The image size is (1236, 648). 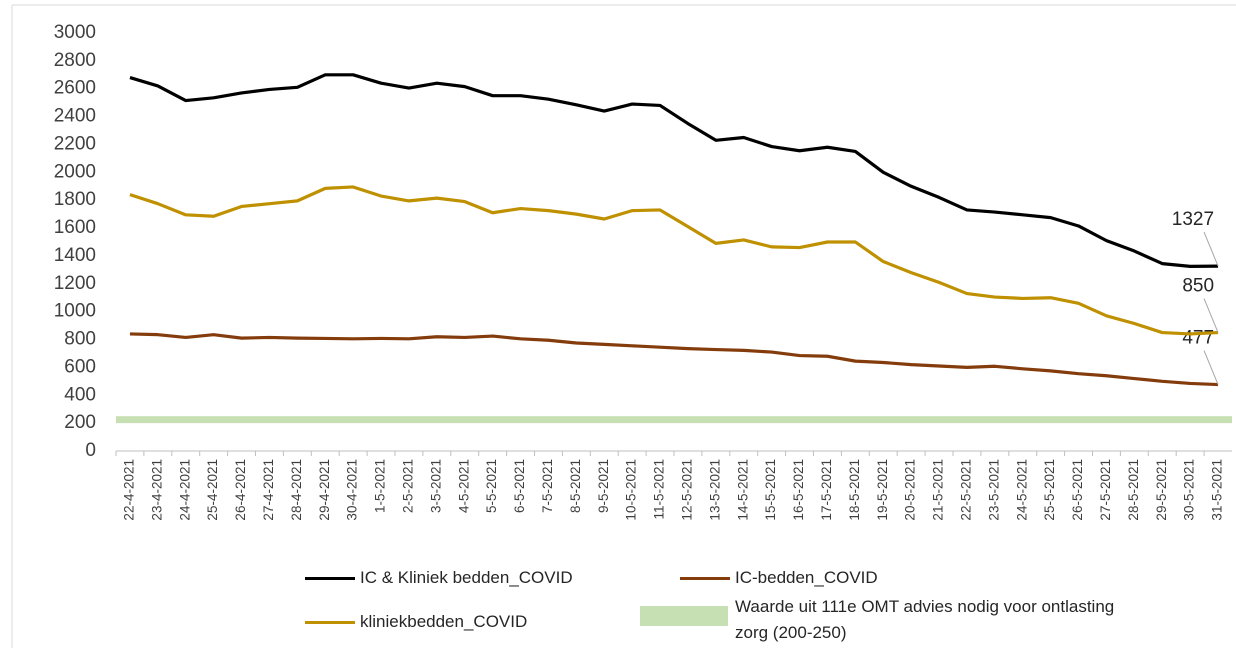 What do you see at coordinates (770, 490) in the screenshot?
I see `x-tick-label: 15-5-2021` at bounding box center [770, 490].